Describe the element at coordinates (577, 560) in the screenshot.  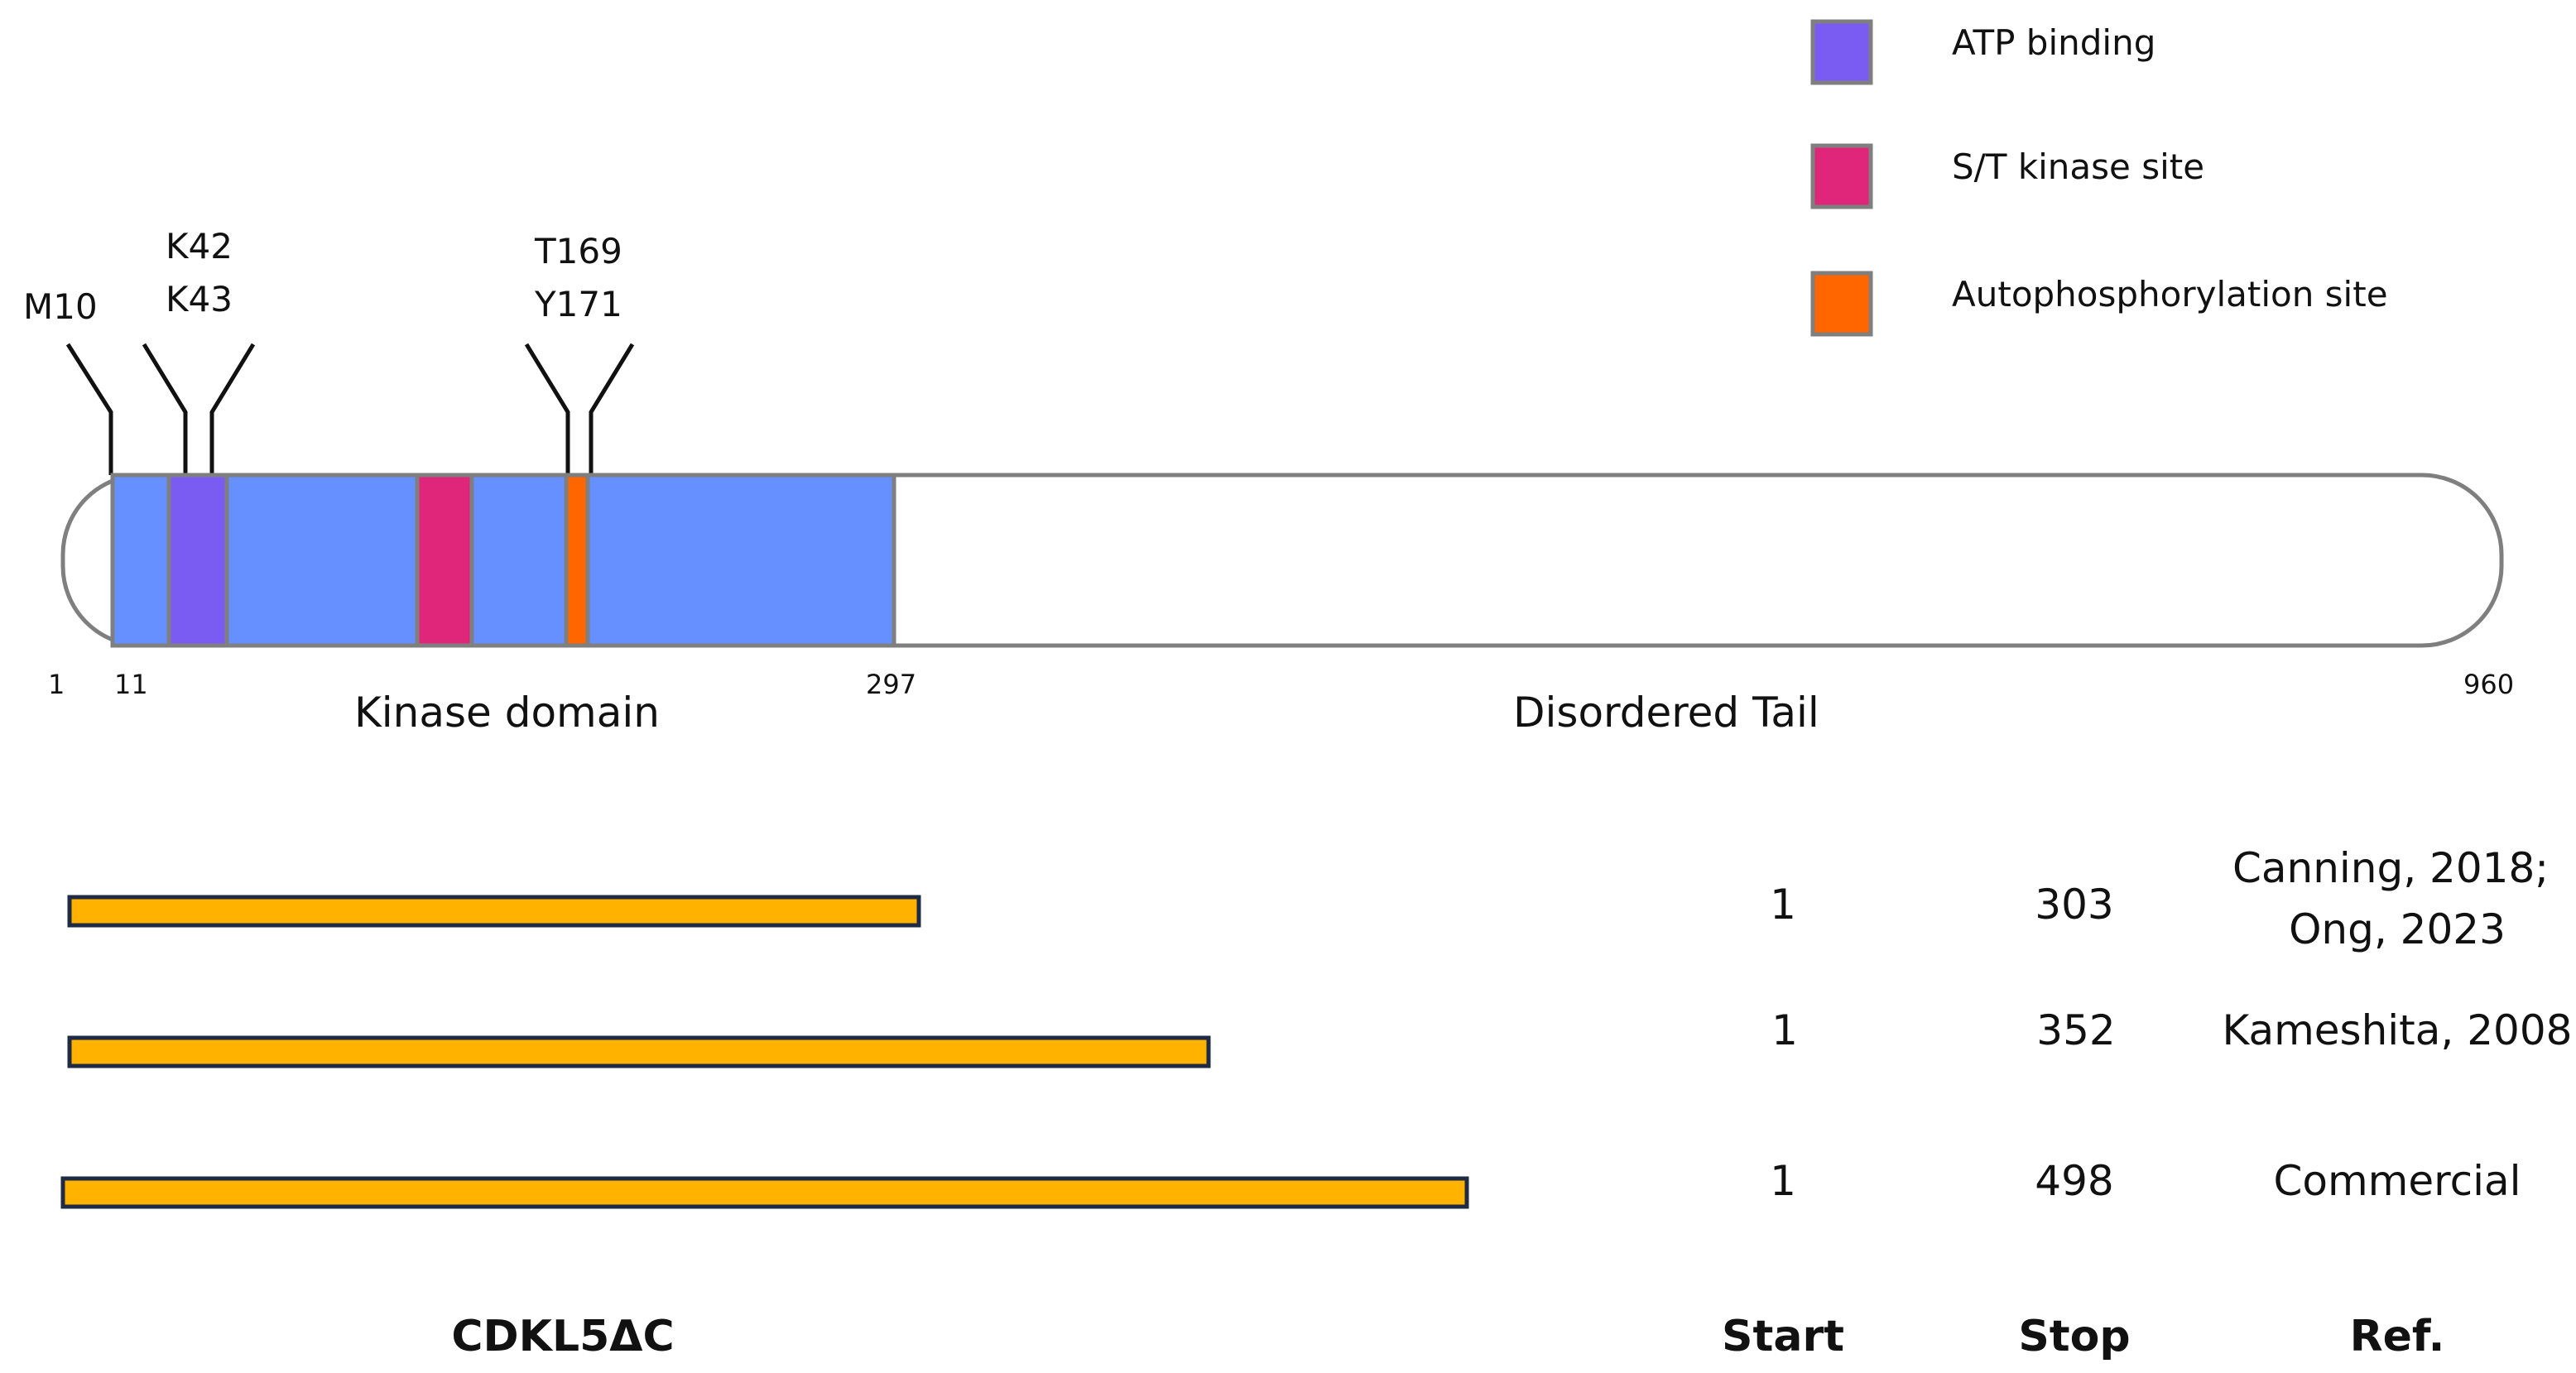
I see `autophosphorylation-block` at that location.